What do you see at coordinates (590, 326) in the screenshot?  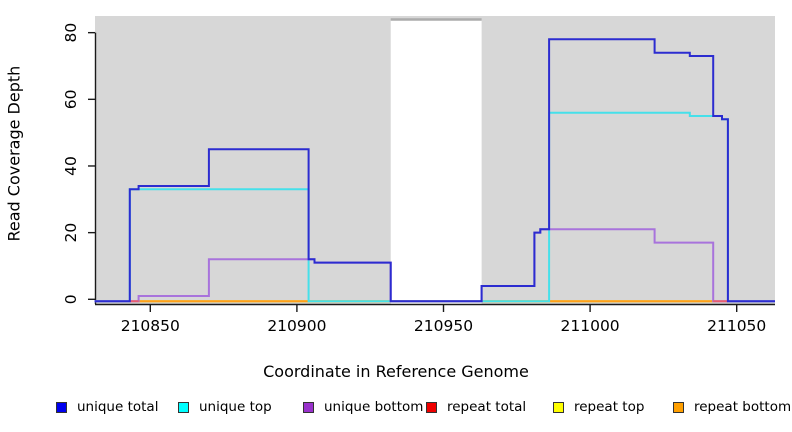 I see `x-tick-label: 211000` at bounding box center [590, 326].